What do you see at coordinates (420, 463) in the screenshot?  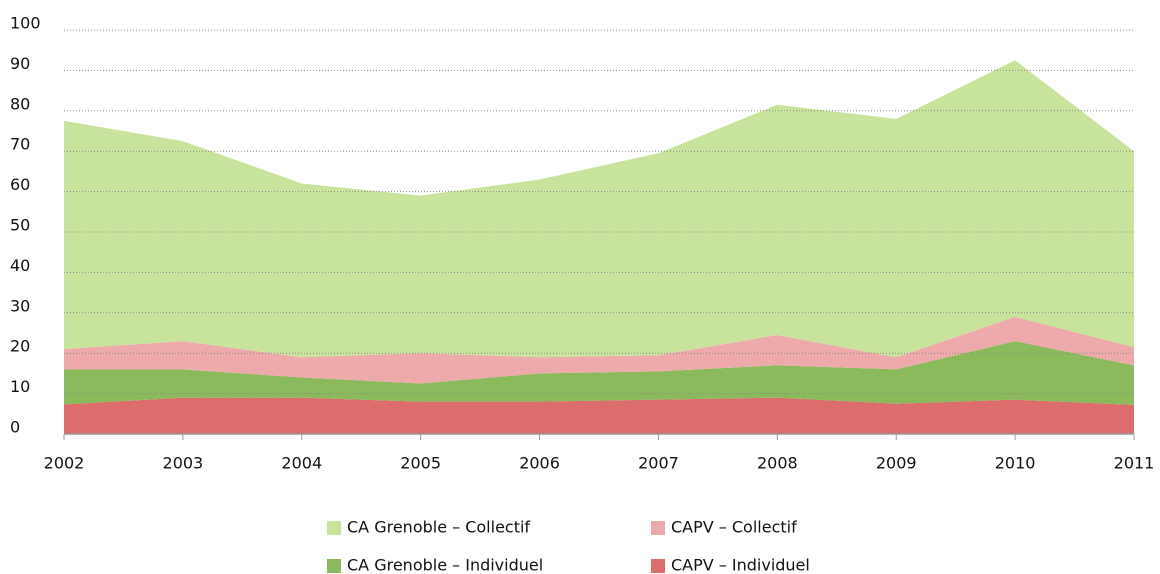 I see `x-tick-label: 2005` at bounding box center [420, 463].